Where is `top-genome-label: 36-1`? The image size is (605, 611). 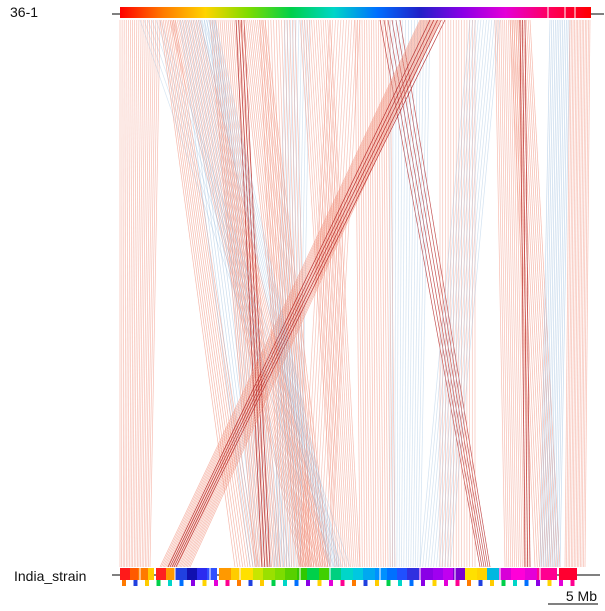
top-genome-label: 36-1 is located at coordinates (24, 12).